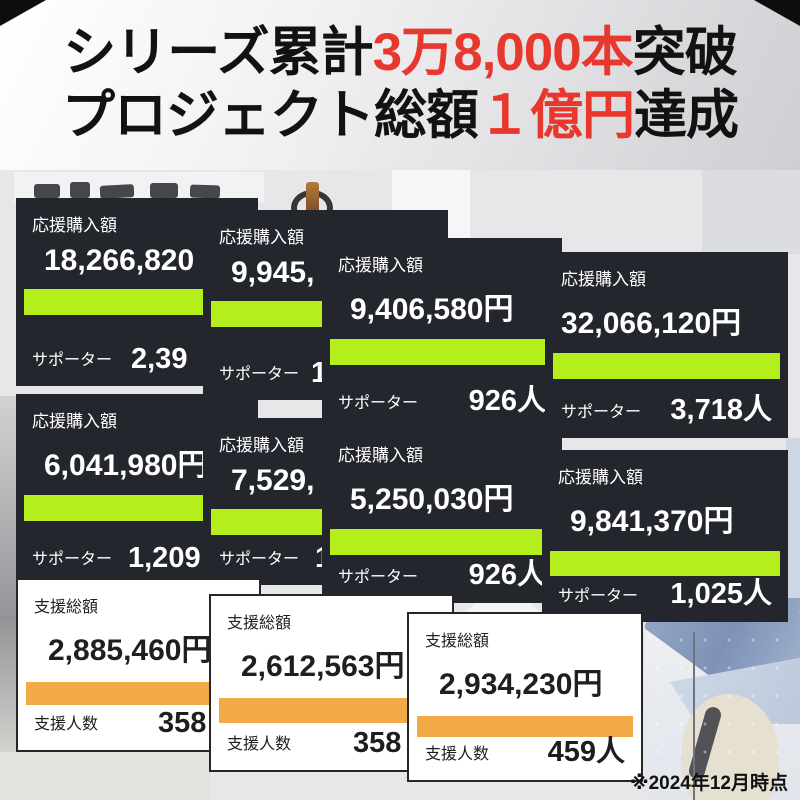  I want to click on headline-line2: プロジェクト総額１億円達成, so click(400, 116).